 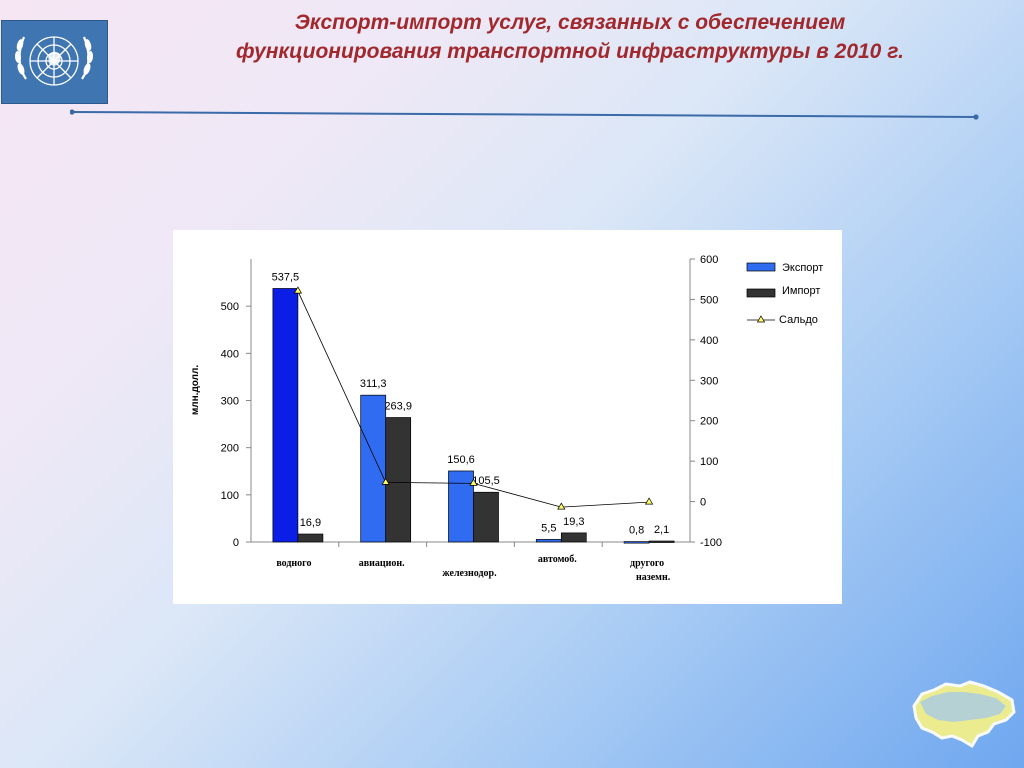 What do you see at coordinates (293, 563) in the screenshot?
I see `x-tick-label: водного` at bounding box center [293, 563].